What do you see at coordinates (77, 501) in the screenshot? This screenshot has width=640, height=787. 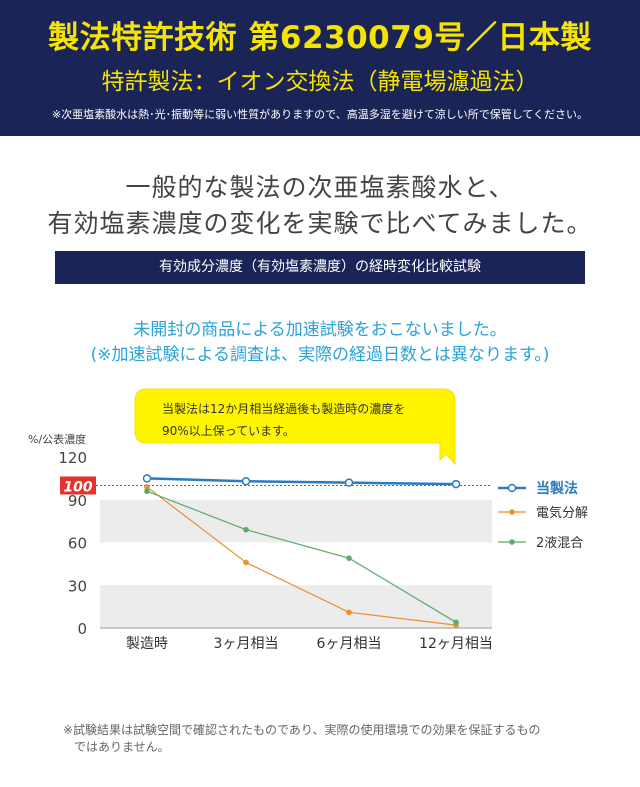 I see `y-tick-label: 90` at bounding box center [77, 501].